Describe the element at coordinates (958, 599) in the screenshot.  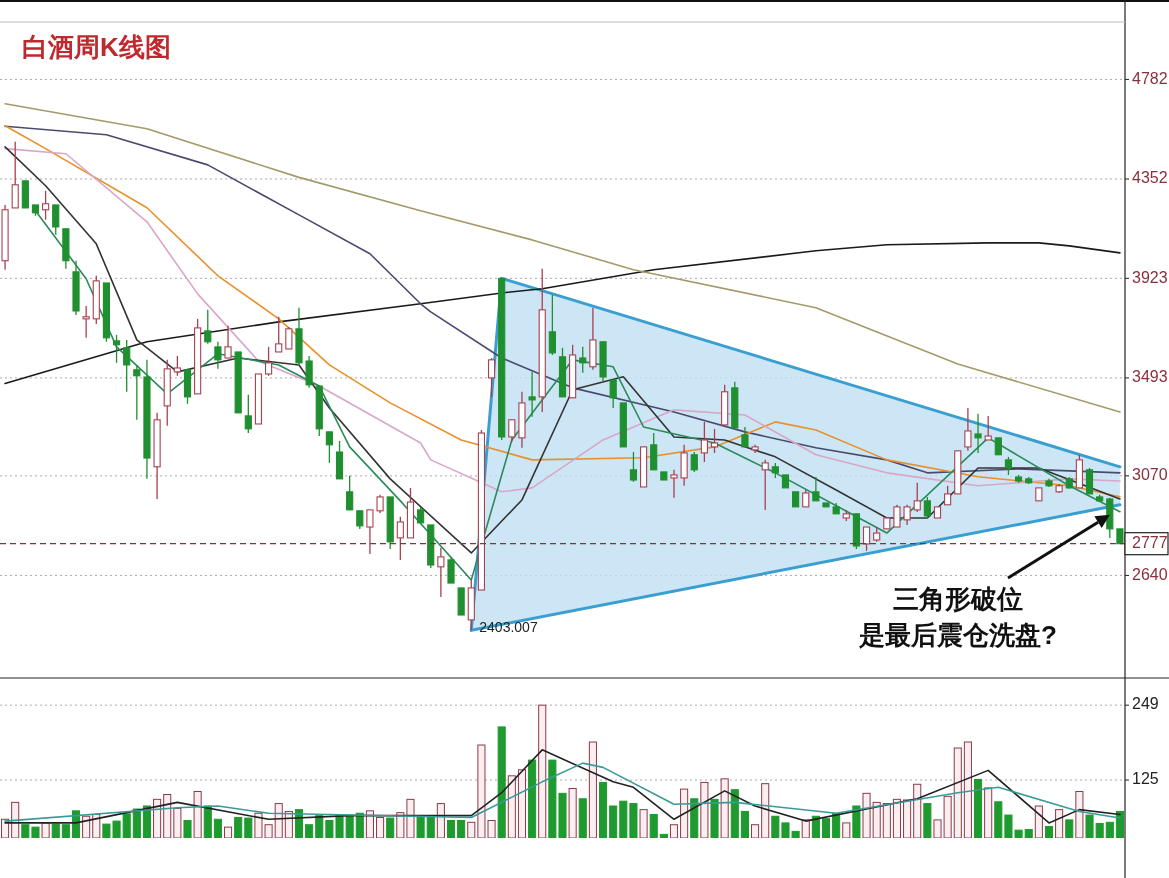
I see `annotation: 三角形破位` at that location.